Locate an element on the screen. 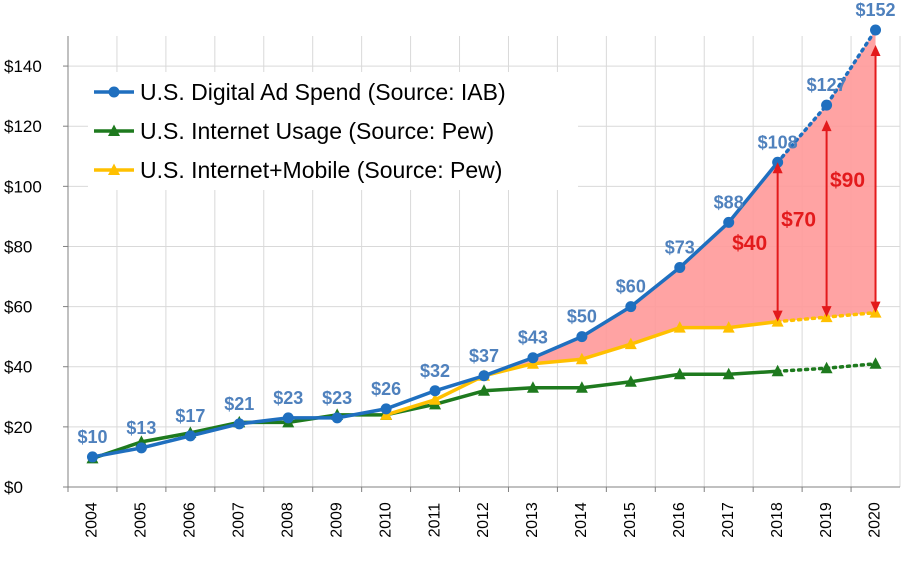 The width and height of the screenshot is (911, 563). y-tick-label: $140 is located at coordinates (23, 66).